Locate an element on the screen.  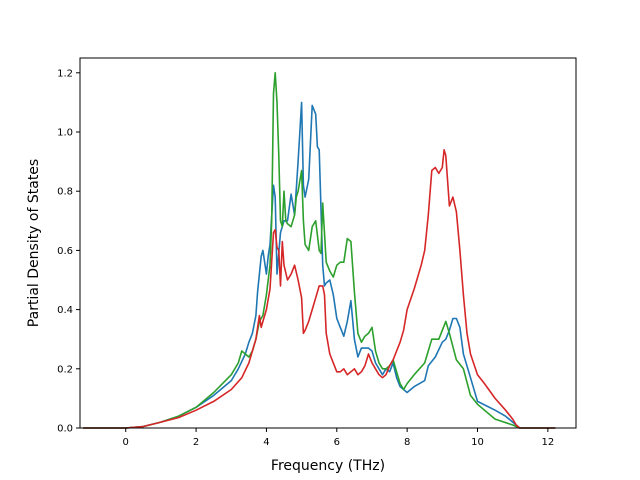
y-tick-label: 0.8 is located at coordinates (65, 192).